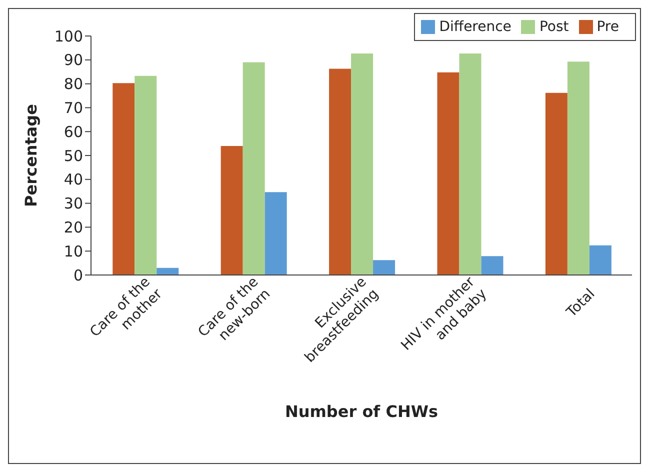  I want to click on y-tick-label: 30, so click(73, 203).